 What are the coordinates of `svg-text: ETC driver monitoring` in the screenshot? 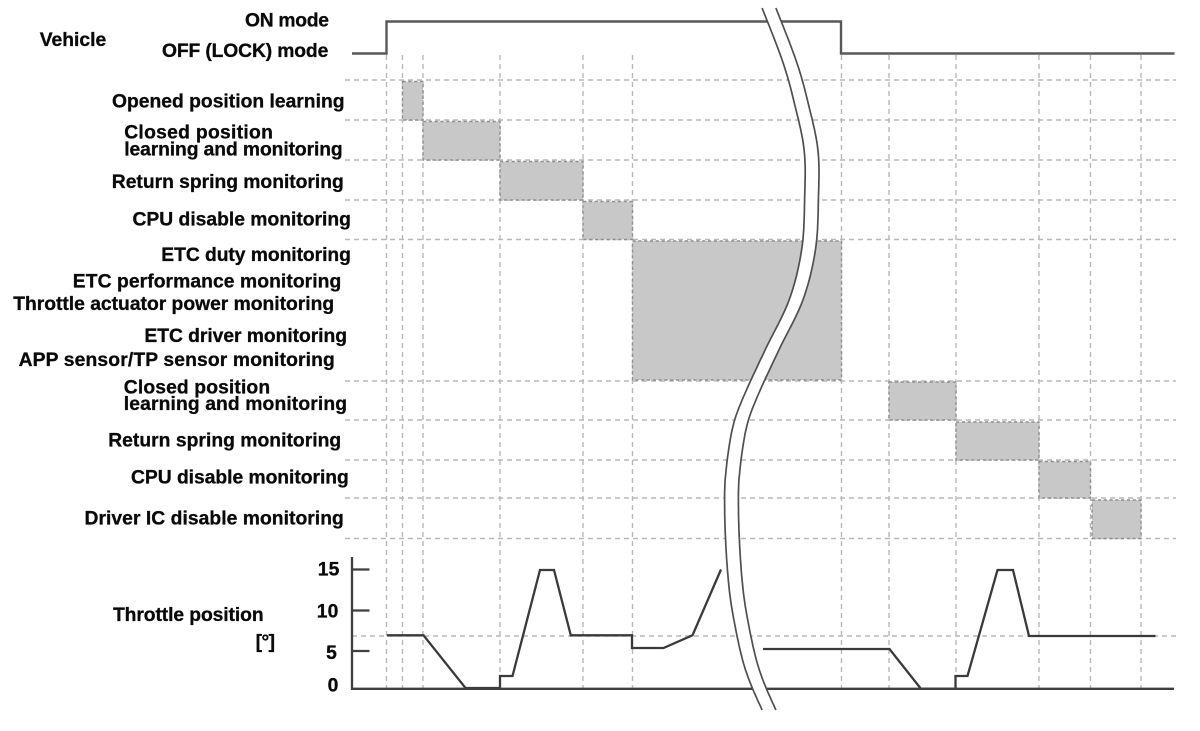 It's located at (245, 336).